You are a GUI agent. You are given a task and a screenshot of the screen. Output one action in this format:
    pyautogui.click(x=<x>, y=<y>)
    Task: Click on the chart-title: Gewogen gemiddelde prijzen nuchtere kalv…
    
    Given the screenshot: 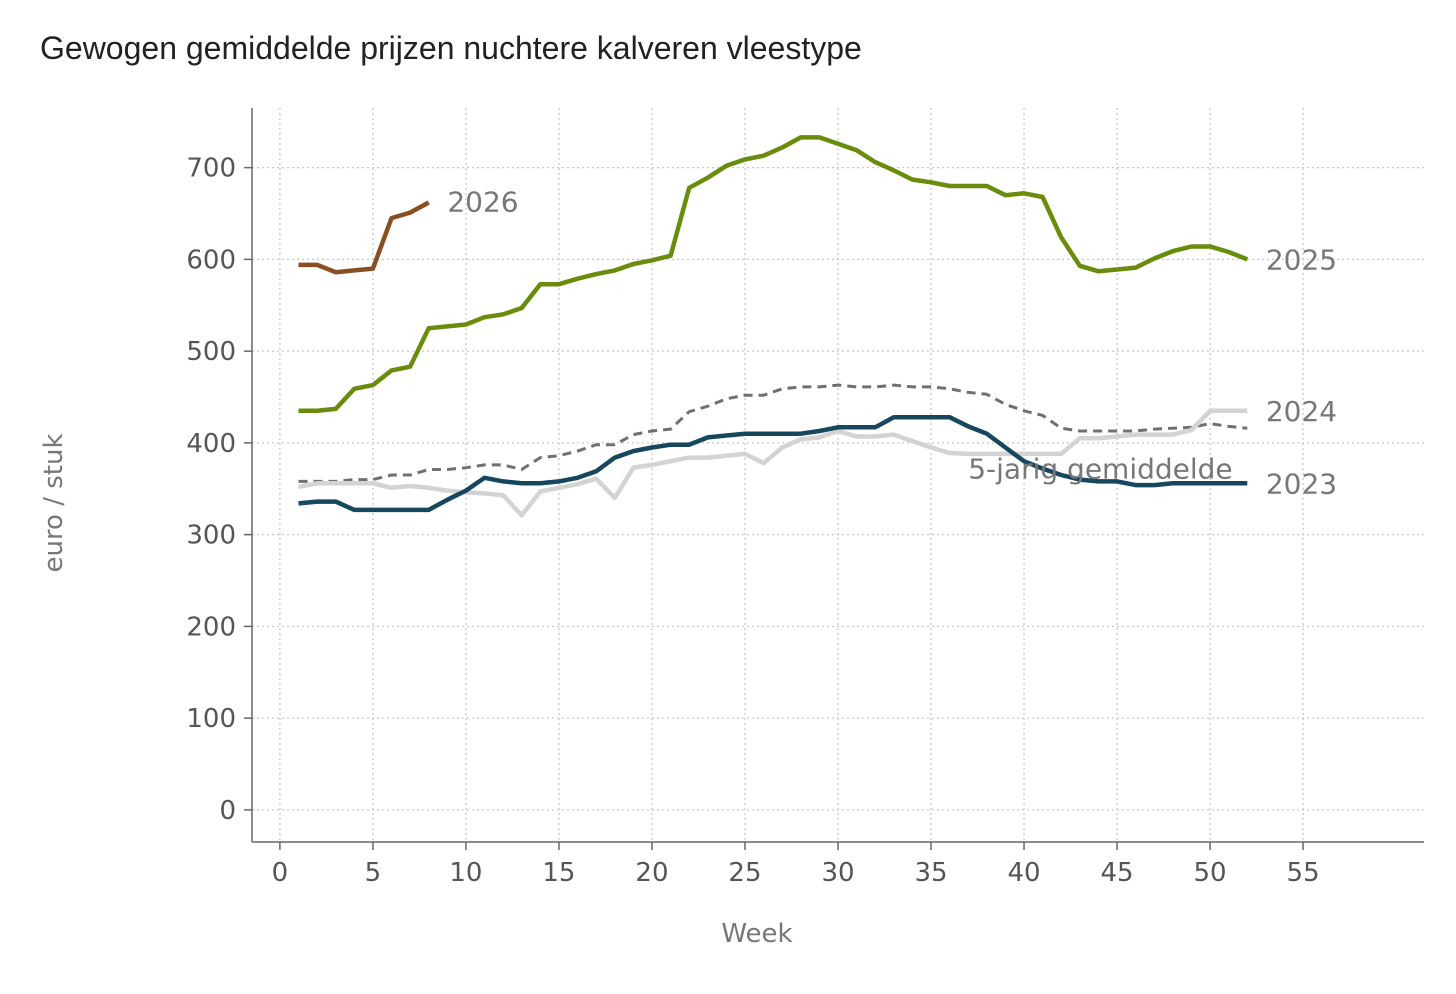 What is the action you would take?
    pyautogui.click(x=451, y=48)
    